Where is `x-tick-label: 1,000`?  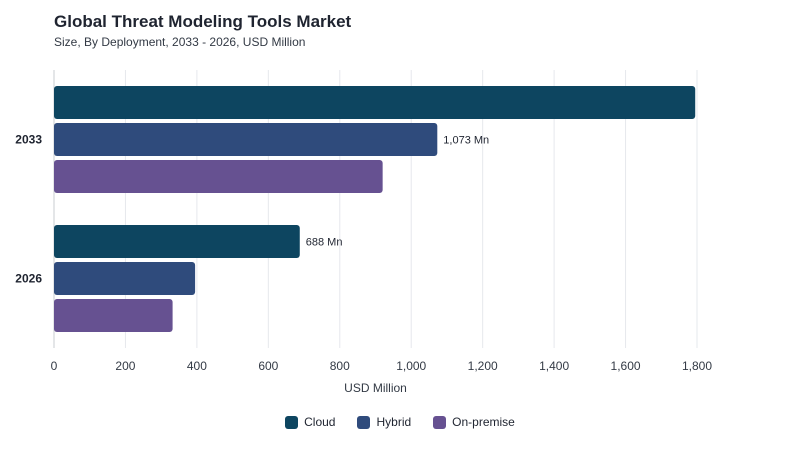 x-tick-label: 1,000 is located at coordinates (411, 366).